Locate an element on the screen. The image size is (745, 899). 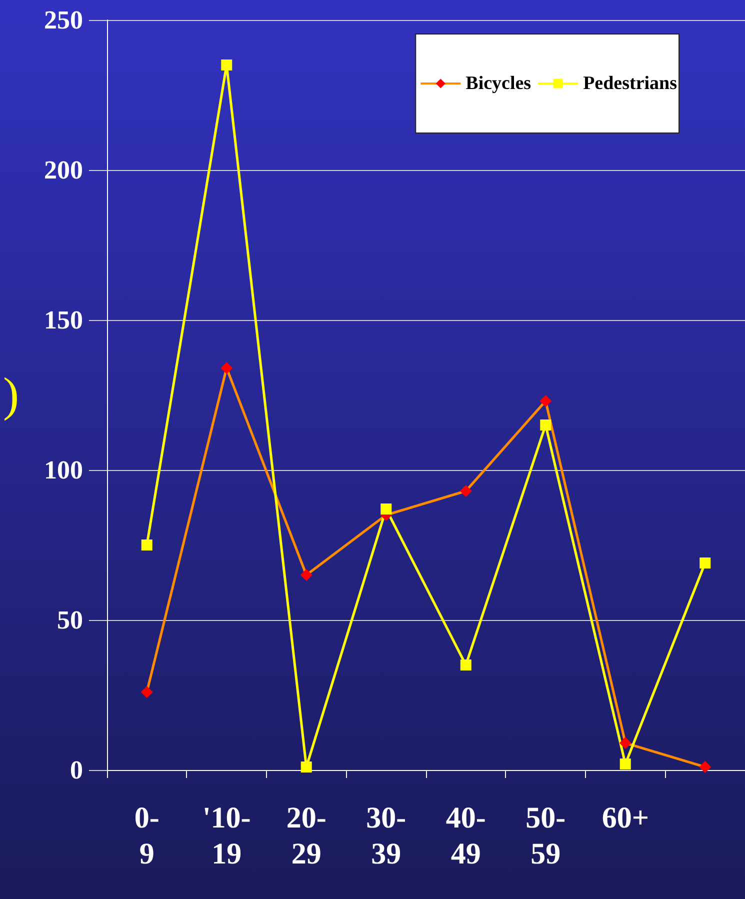
legend-label: Bicycles is located at coordinates (499, 83).